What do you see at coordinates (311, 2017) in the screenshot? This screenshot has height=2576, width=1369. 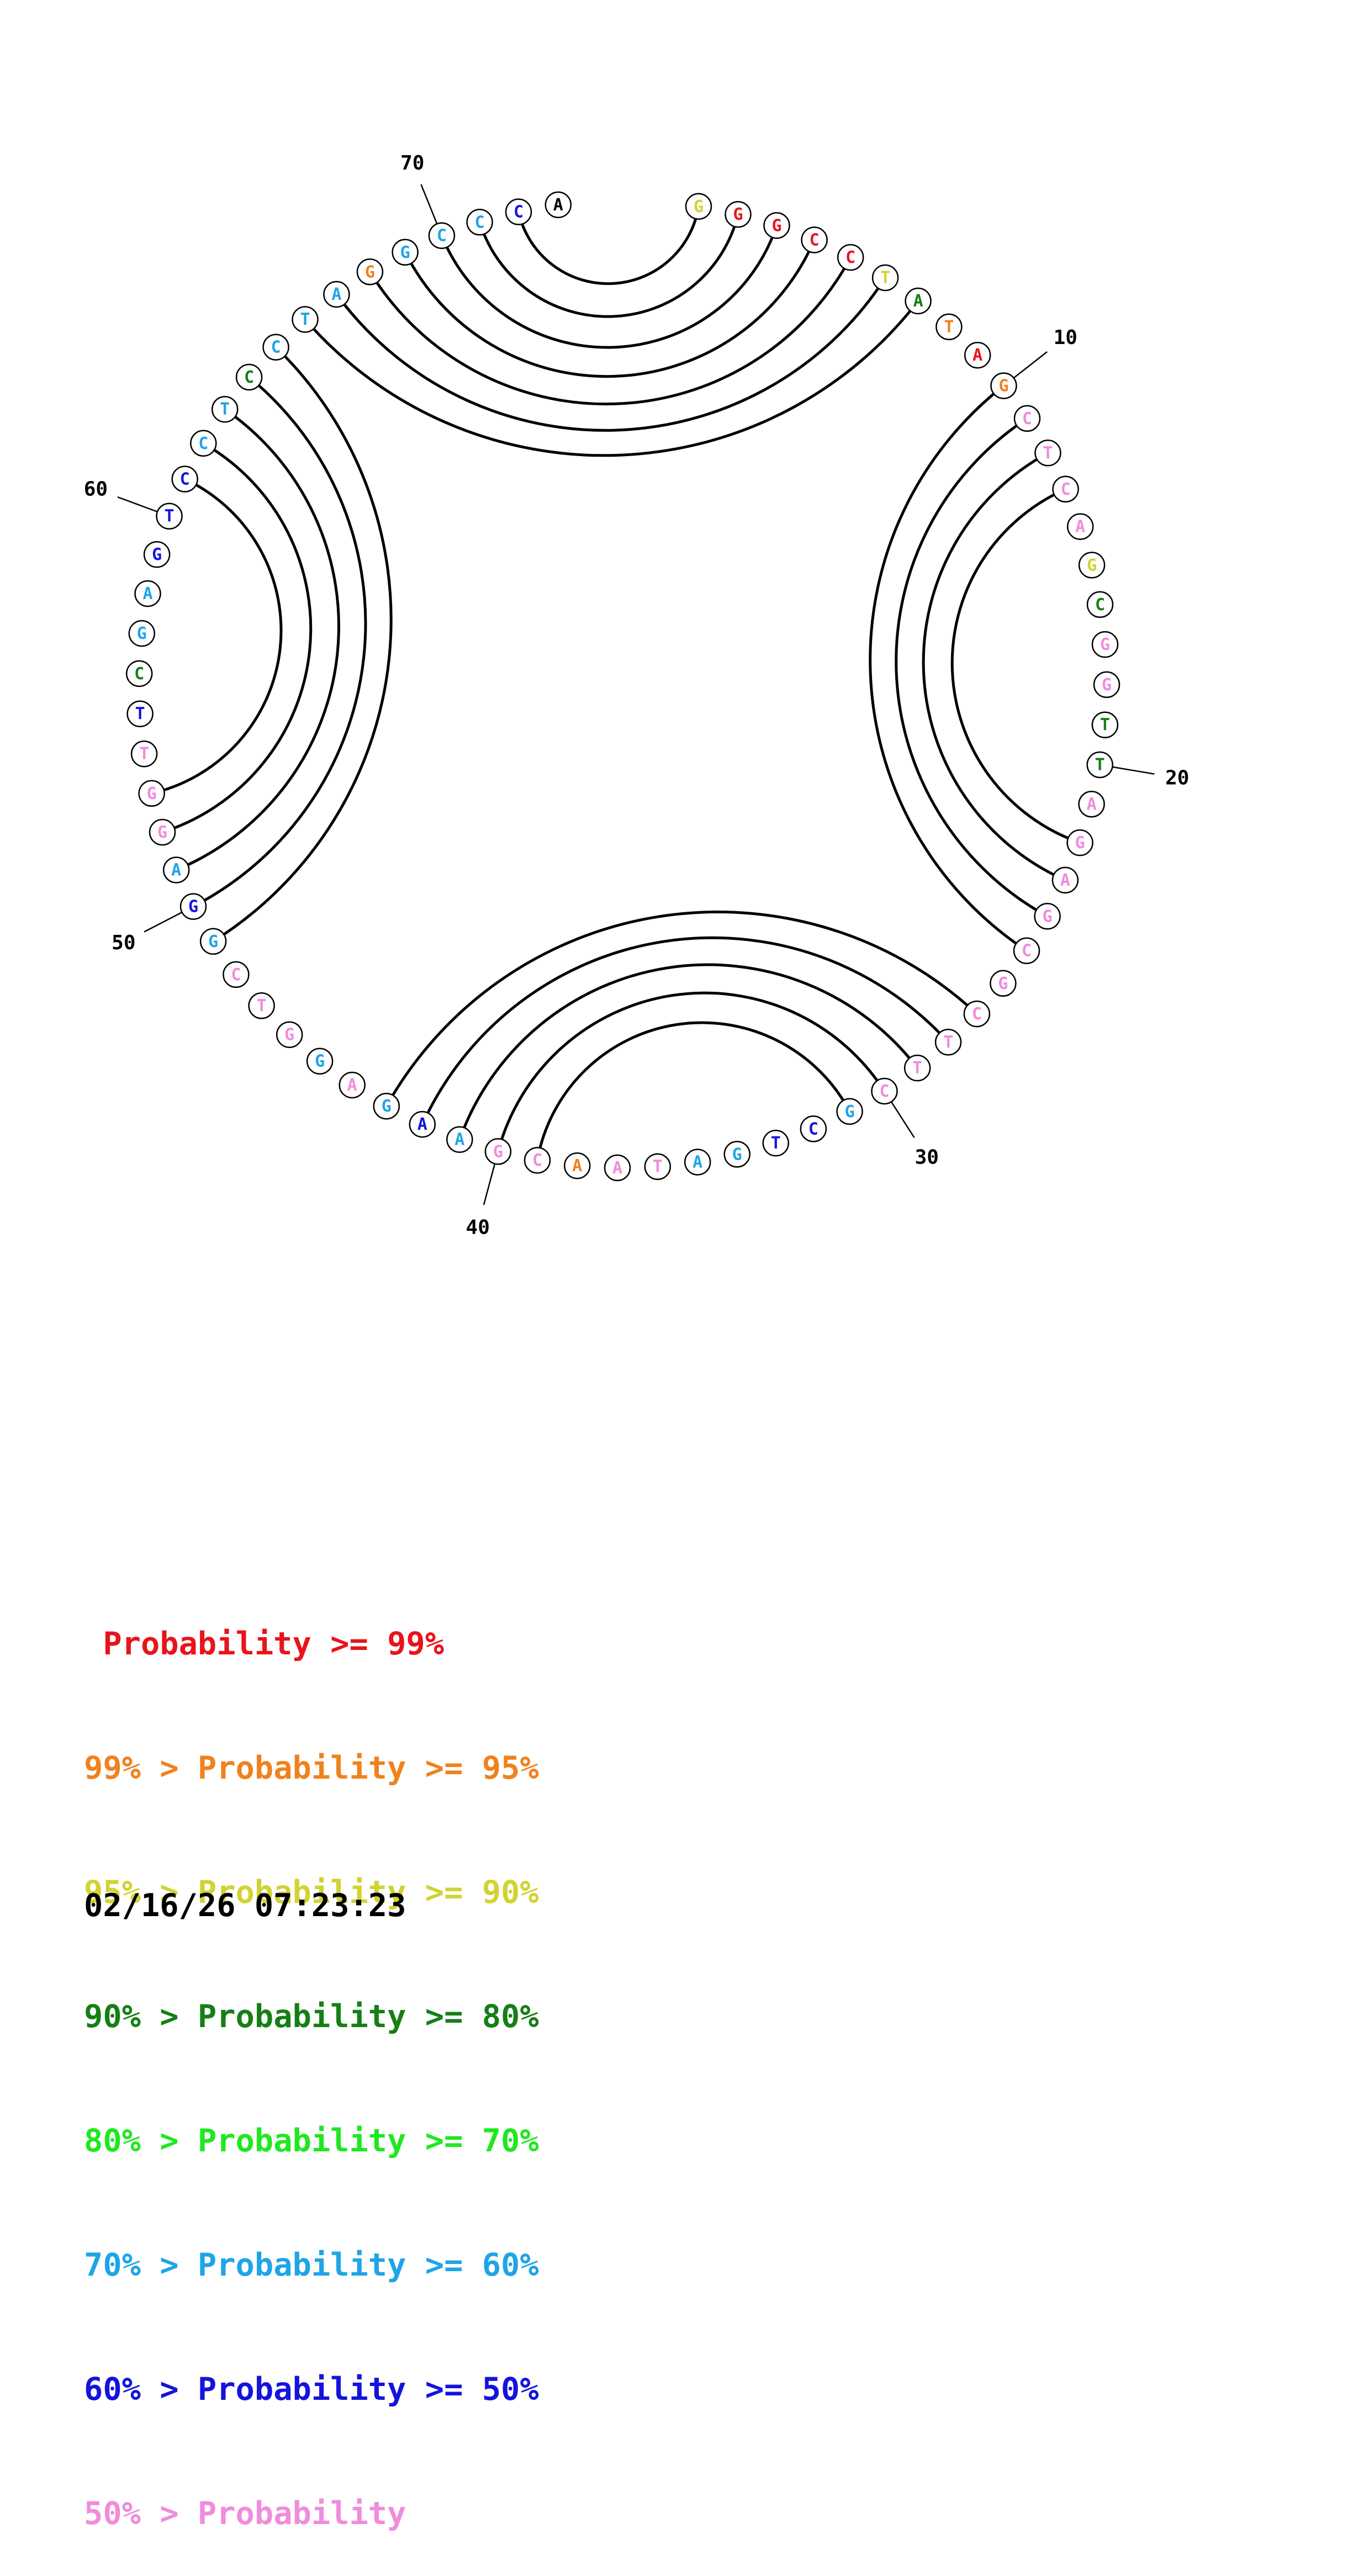 I see `legend-row: 90% > Probability >= 80%` at bounding box center [311, 2017].